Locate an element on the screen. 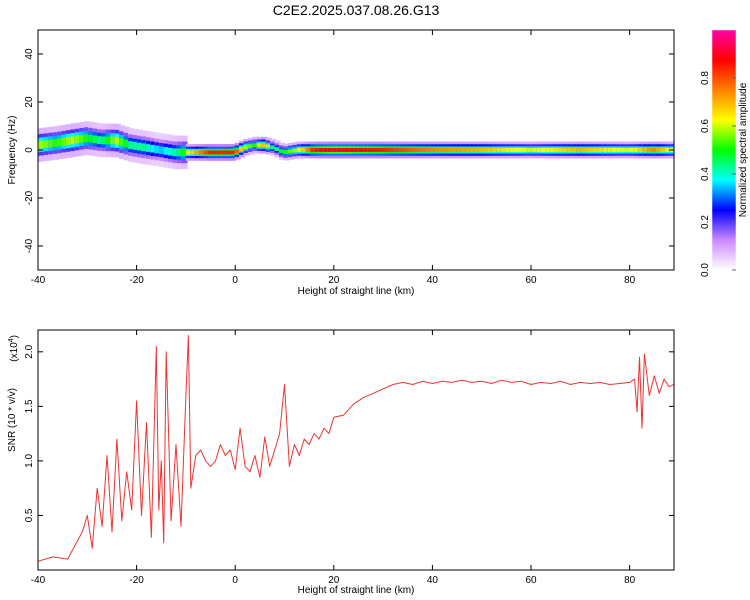 The image size is (750, 600). colorbar-ticks: 0.0 0.2 0.4 0.6 0.8 is located at coordinates (718, 174).